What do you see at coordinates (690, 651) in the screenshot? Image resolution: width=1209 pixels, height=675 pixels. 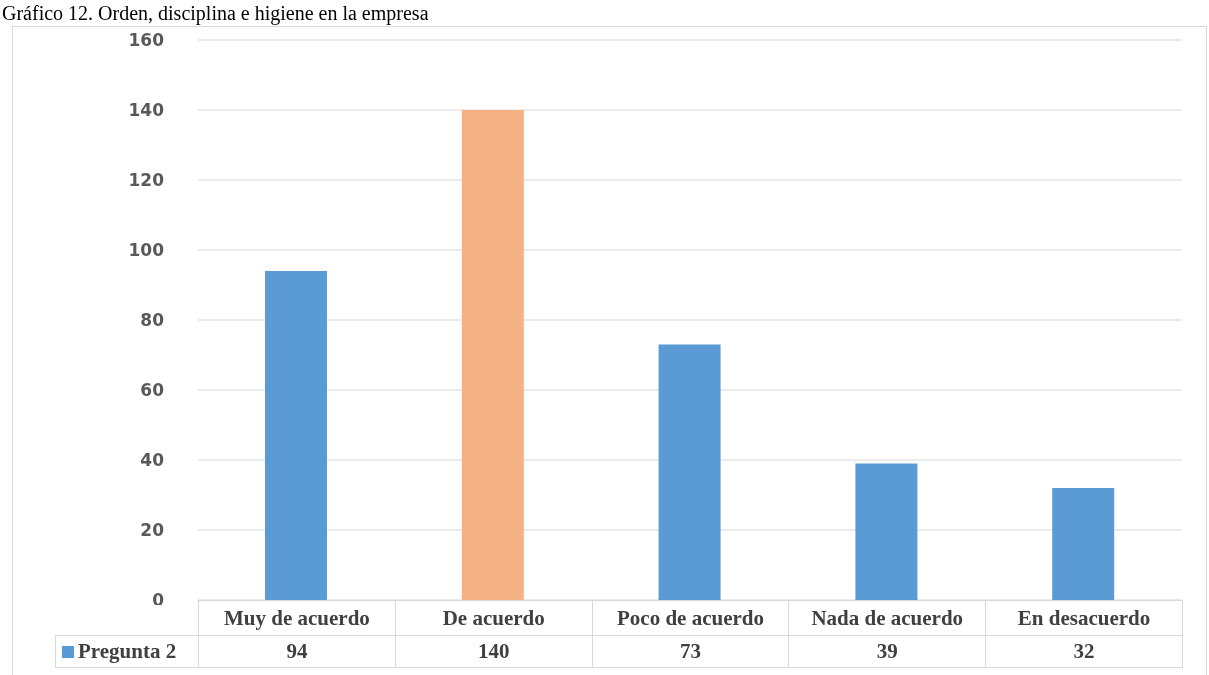 I see `data-label: 73` at bounding box center [690, 651].